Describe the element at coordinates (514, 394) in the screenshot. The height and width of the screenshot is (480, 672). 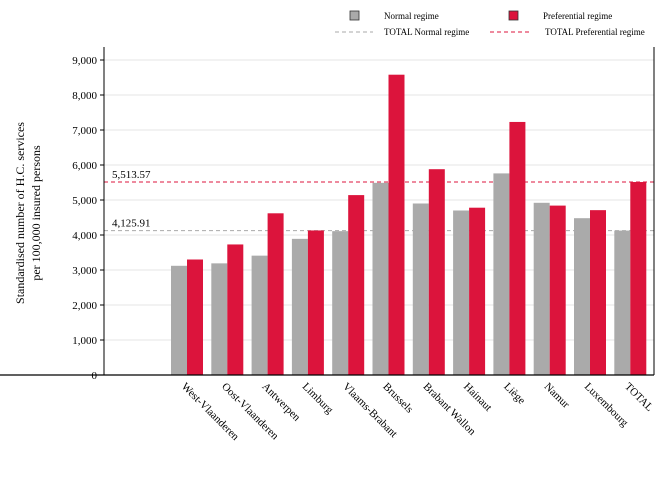
I see `x-tick-label: Liège` at that location.